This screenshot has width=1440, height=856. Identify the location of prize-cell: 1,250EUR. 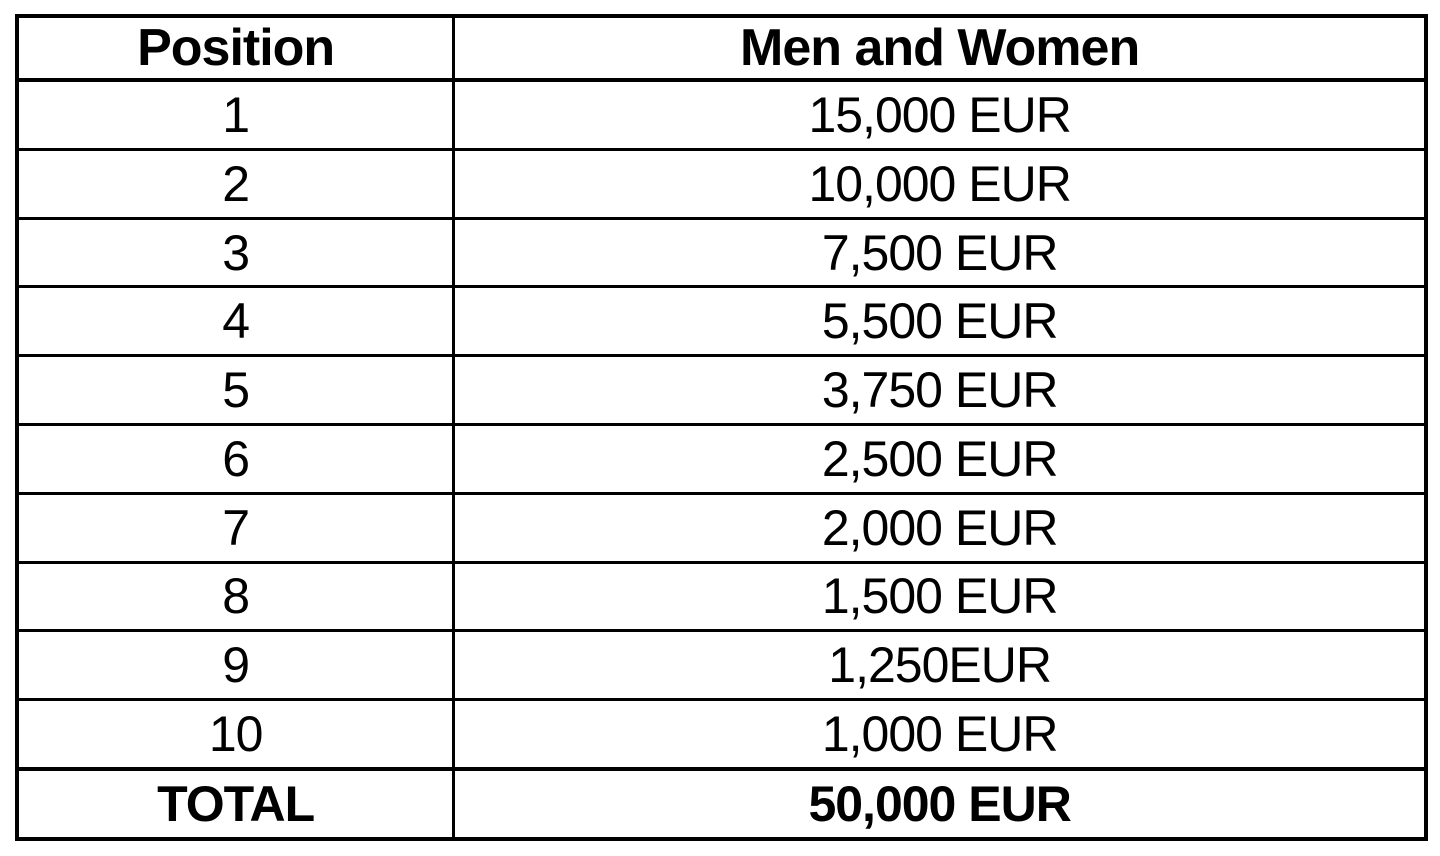
(940, 665).